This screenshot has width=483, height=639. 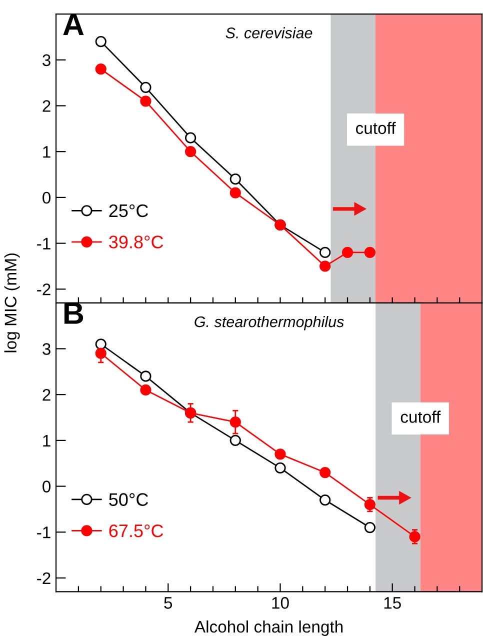 What do you see at coordinates (392, 603) in the screenshot?
I see `x-tick-label: 15` at bounding box center [392, 603].